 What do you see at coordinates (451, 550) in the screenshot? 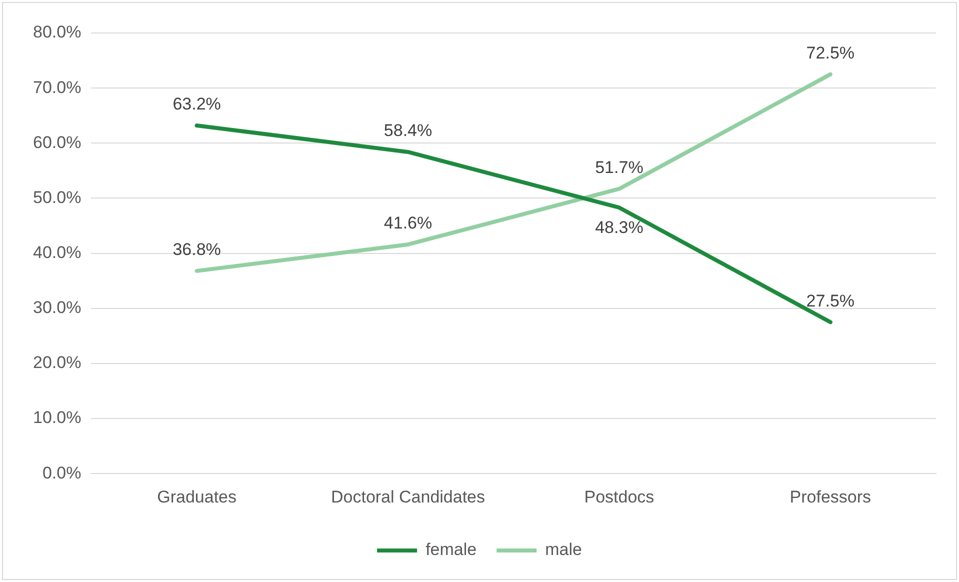
I see `legend-label: female` at bounding box center [451, 550].